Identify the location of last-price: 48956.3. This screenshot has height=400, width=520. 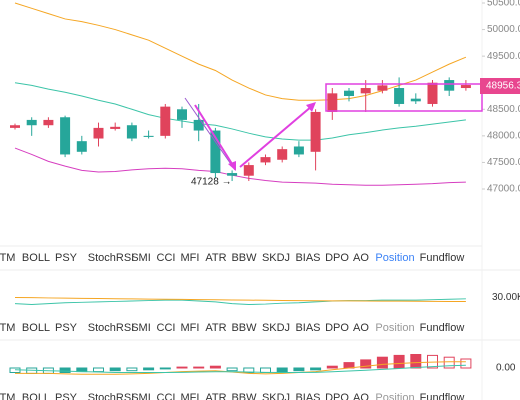
(503, 86).